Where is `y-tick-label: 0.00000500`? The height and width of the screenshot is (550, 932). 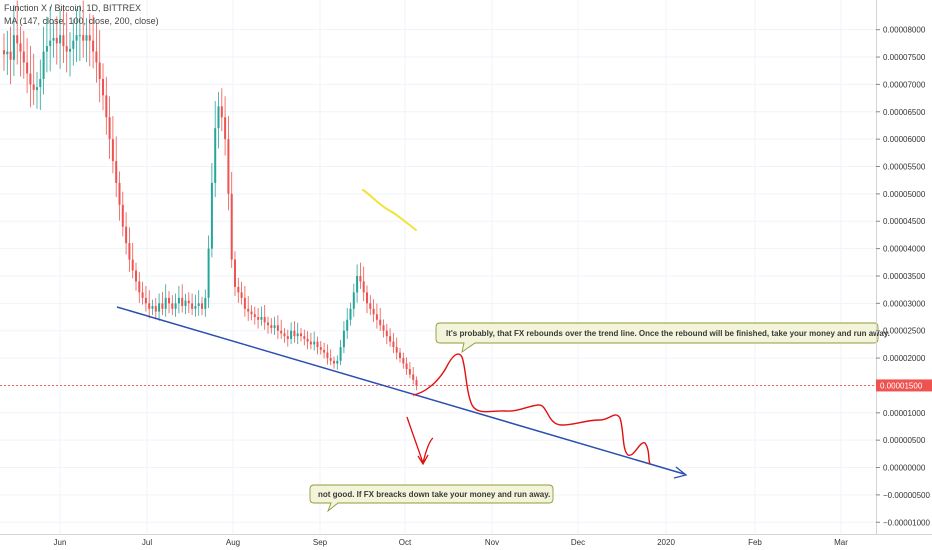 y-tick-label: 0.00000500 is located at coordinates (904, 440).